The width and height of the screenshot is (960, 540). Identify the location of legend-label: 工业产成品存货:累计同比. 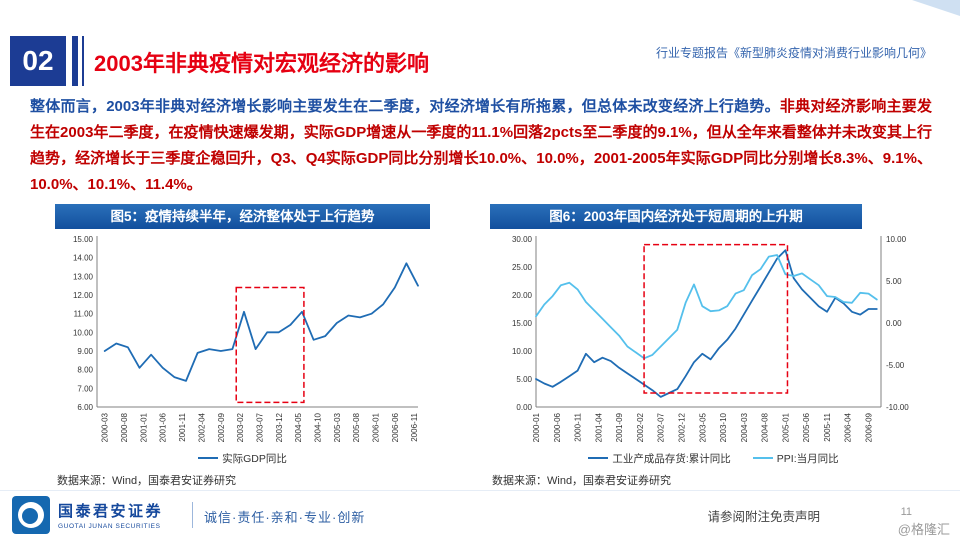
(671, 458).